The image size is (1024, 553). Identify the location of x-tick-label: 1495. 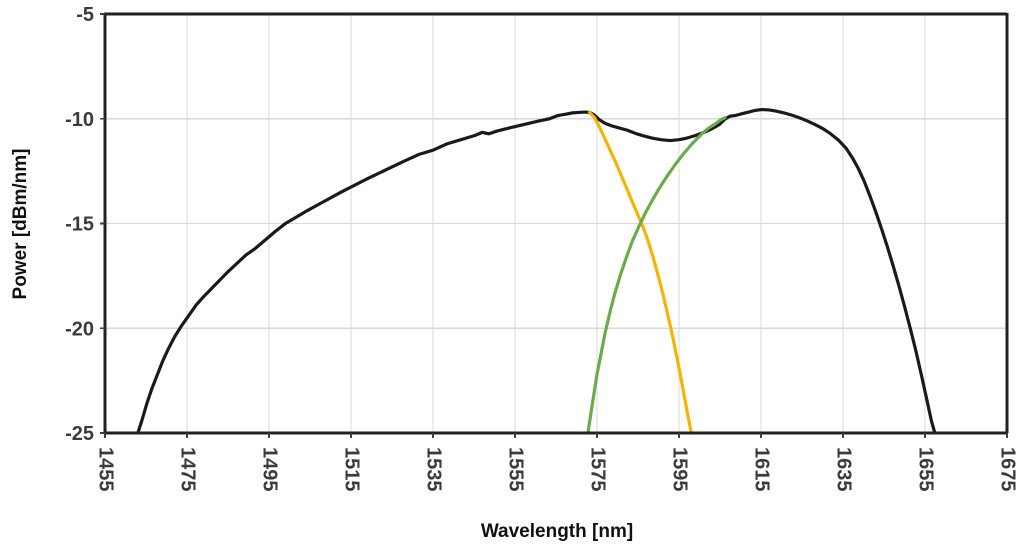
(270, 469).